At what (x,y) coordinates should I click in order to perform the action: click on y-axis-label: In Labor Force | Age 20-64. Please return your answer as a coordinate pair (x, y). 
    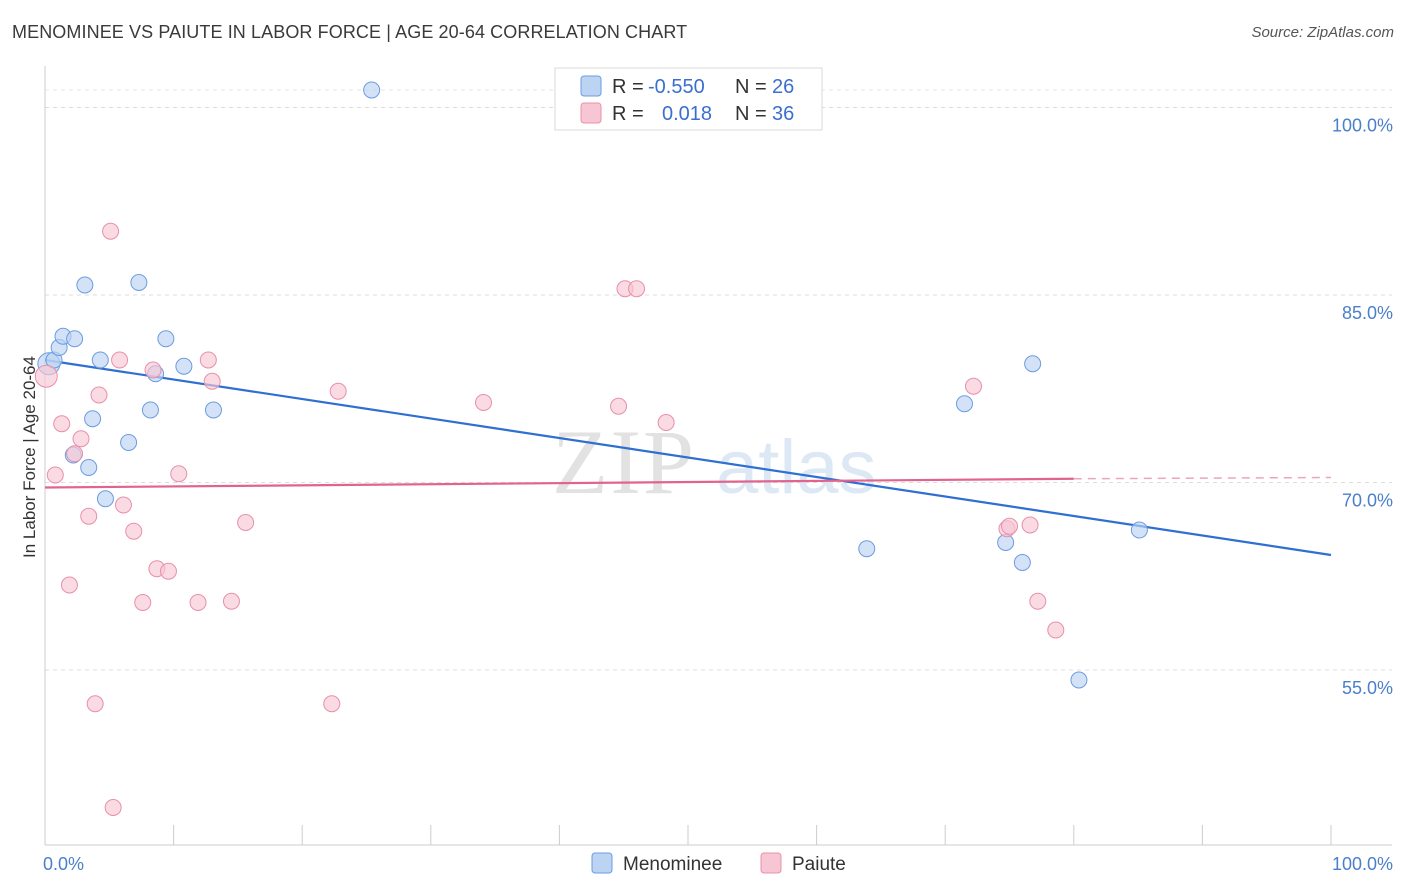
    Looking at the image, I should click on (29, 457).